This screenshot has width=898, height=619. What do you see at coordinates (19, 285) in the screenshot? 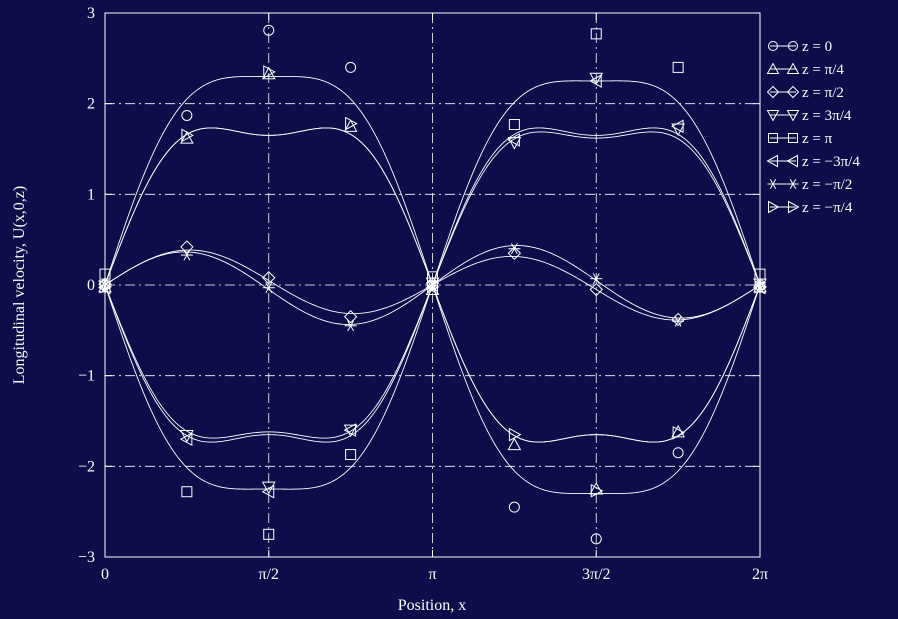
I see `y-axis-label: Longitudinal velocity, U(x,0,z)` at bounding box center [19, 285].